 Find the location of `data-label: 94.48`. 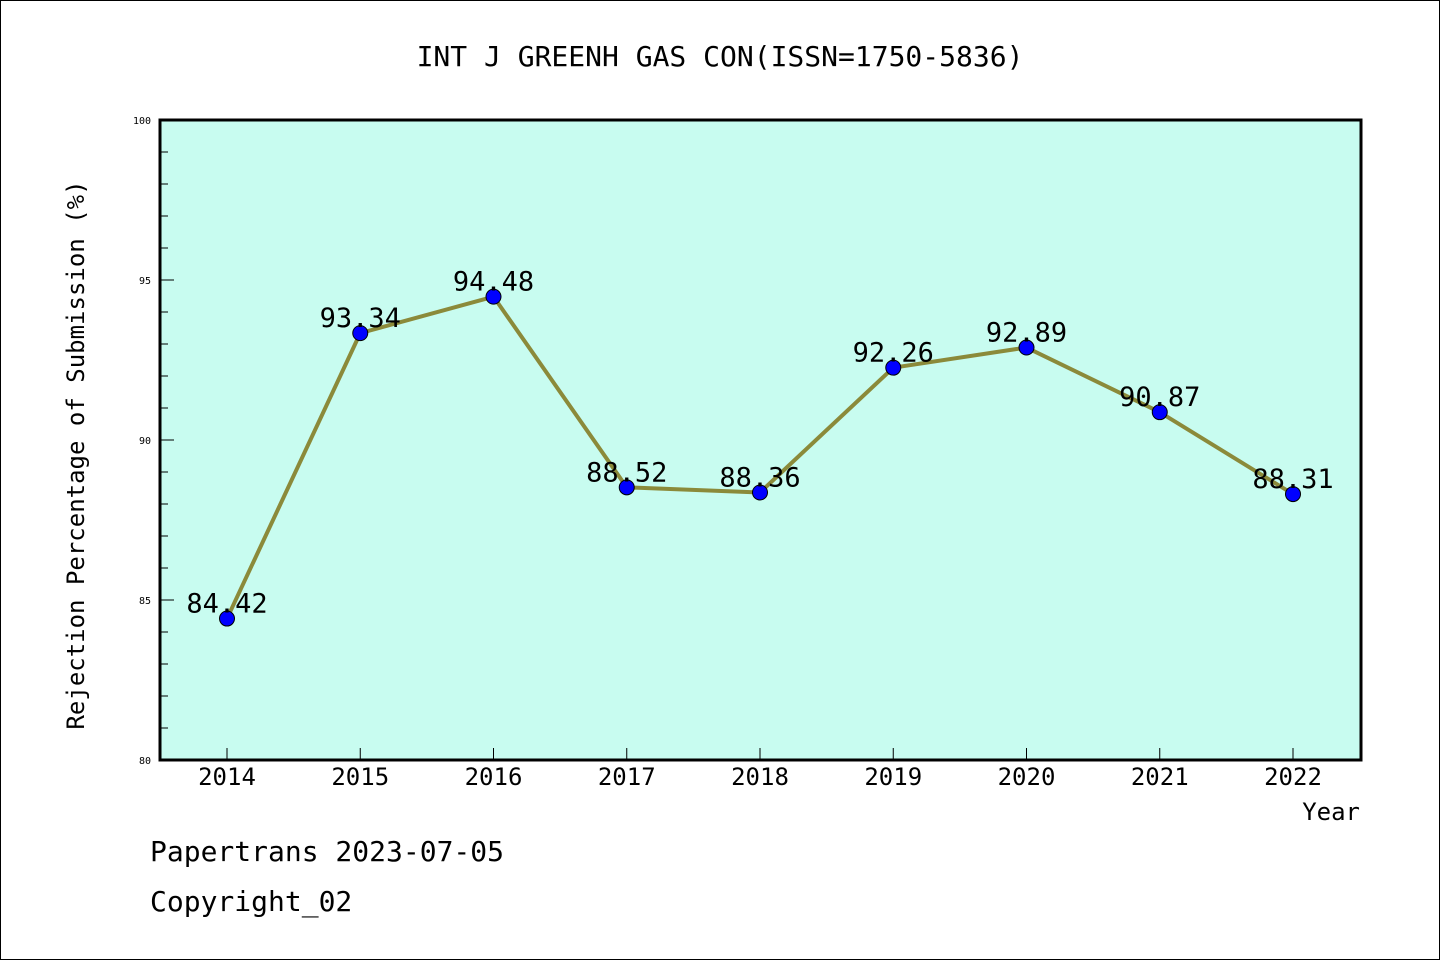

data-label: 94.48 is located at coordinates (493, 282).